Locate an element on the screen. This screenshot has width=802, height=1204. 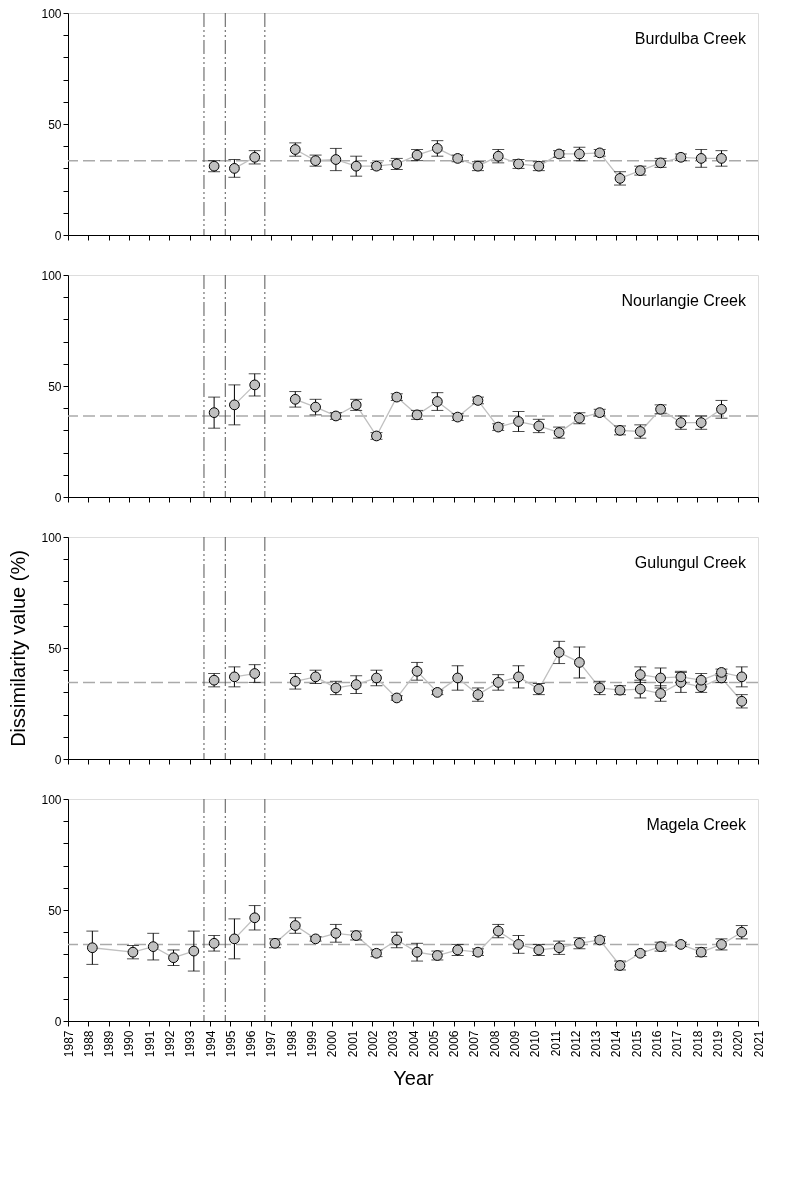
x-tick-label: 2009 is located at coordinates (514, 1044).